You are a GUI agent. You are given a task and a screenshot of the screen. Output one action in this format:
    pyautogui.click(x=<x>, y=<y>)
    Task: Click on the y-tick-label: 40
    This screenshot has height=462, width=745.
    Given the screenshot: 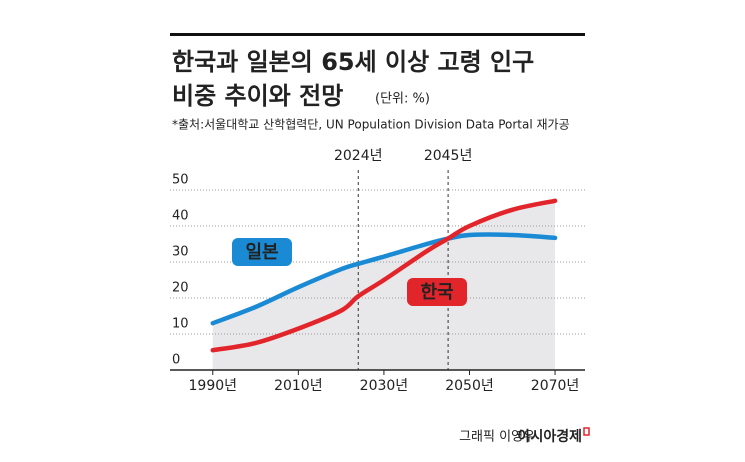 What is the action you would take?
    pyautogui.click(x=180, y=216)
    